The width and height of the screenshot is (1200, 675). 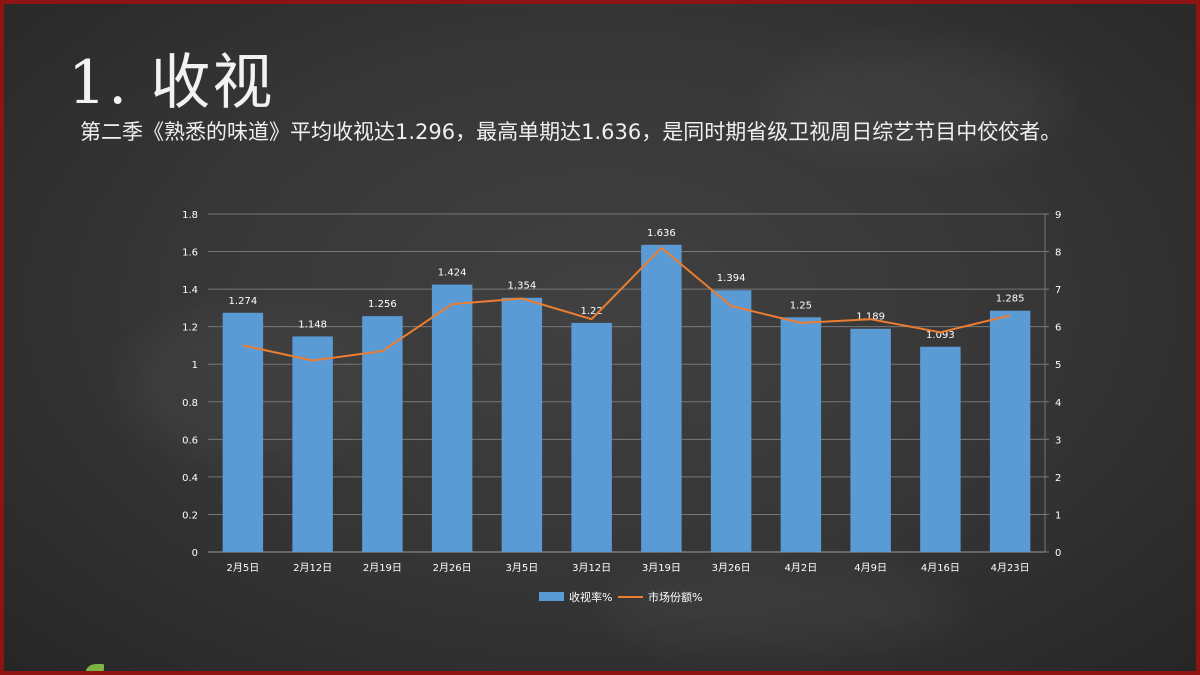 What do you see at coordinates (190, 440) in the screenshot?
I see `y-left-tick-label: 0.6` at bounding box center [190, 440].